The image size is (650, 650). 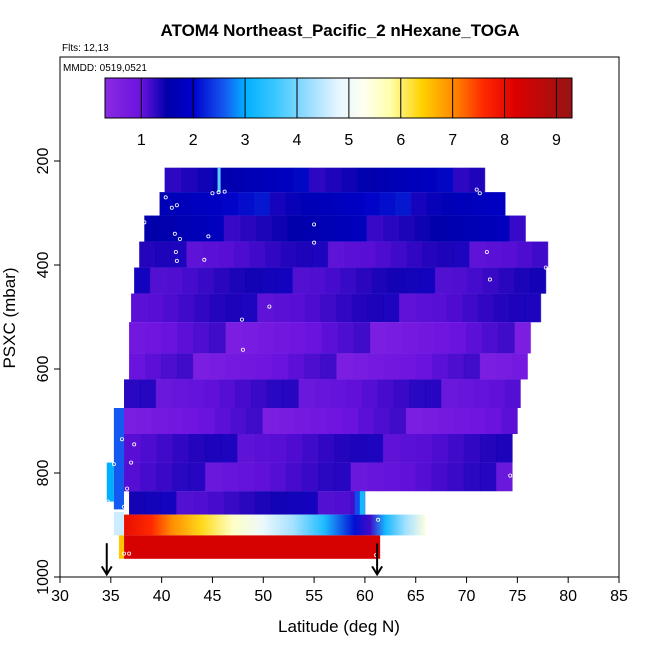 I want to click on colorbar-tick-label: 6, so click(x=400, y=140).